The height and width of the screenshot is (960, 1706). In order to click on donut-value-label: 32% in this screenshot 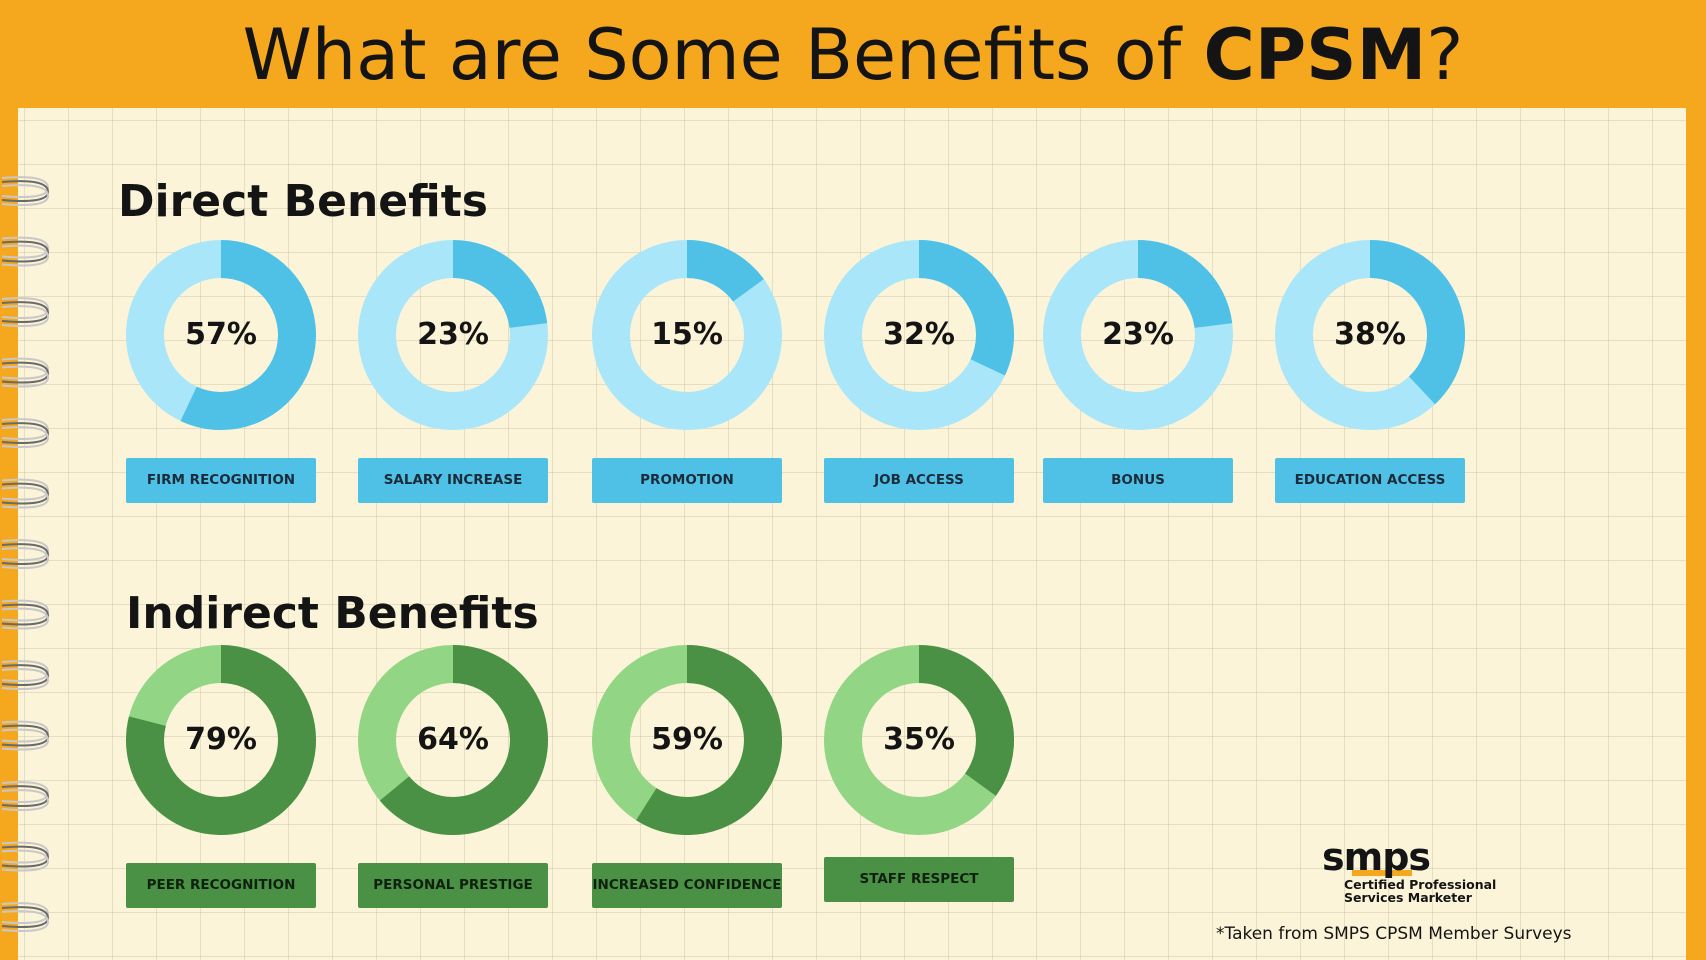, I will do `click(919, 334)`.